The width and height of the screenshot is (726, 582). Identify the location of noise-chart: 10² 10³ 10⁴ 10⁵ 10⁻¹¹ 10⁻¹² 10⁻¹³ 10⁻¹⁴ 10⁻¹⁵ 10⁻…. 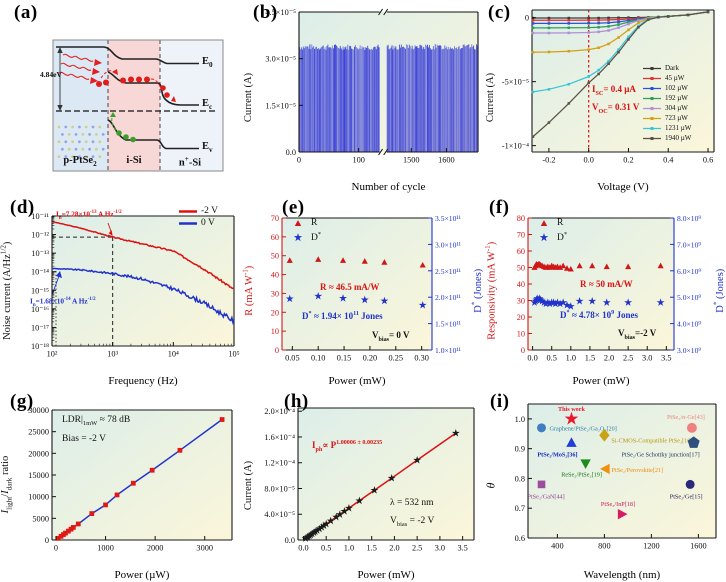
(135, 285).